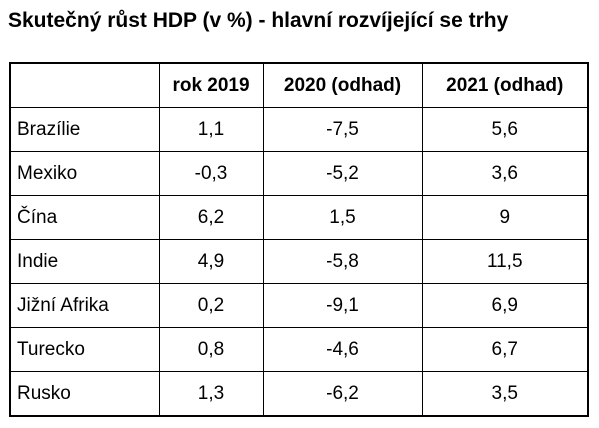 This screenshot has width=599, height=428. What do you see at coordinates (505, 305) in the screenshot?
I see `value-2021-cell: 6,9` at bounding box center [505, 305].